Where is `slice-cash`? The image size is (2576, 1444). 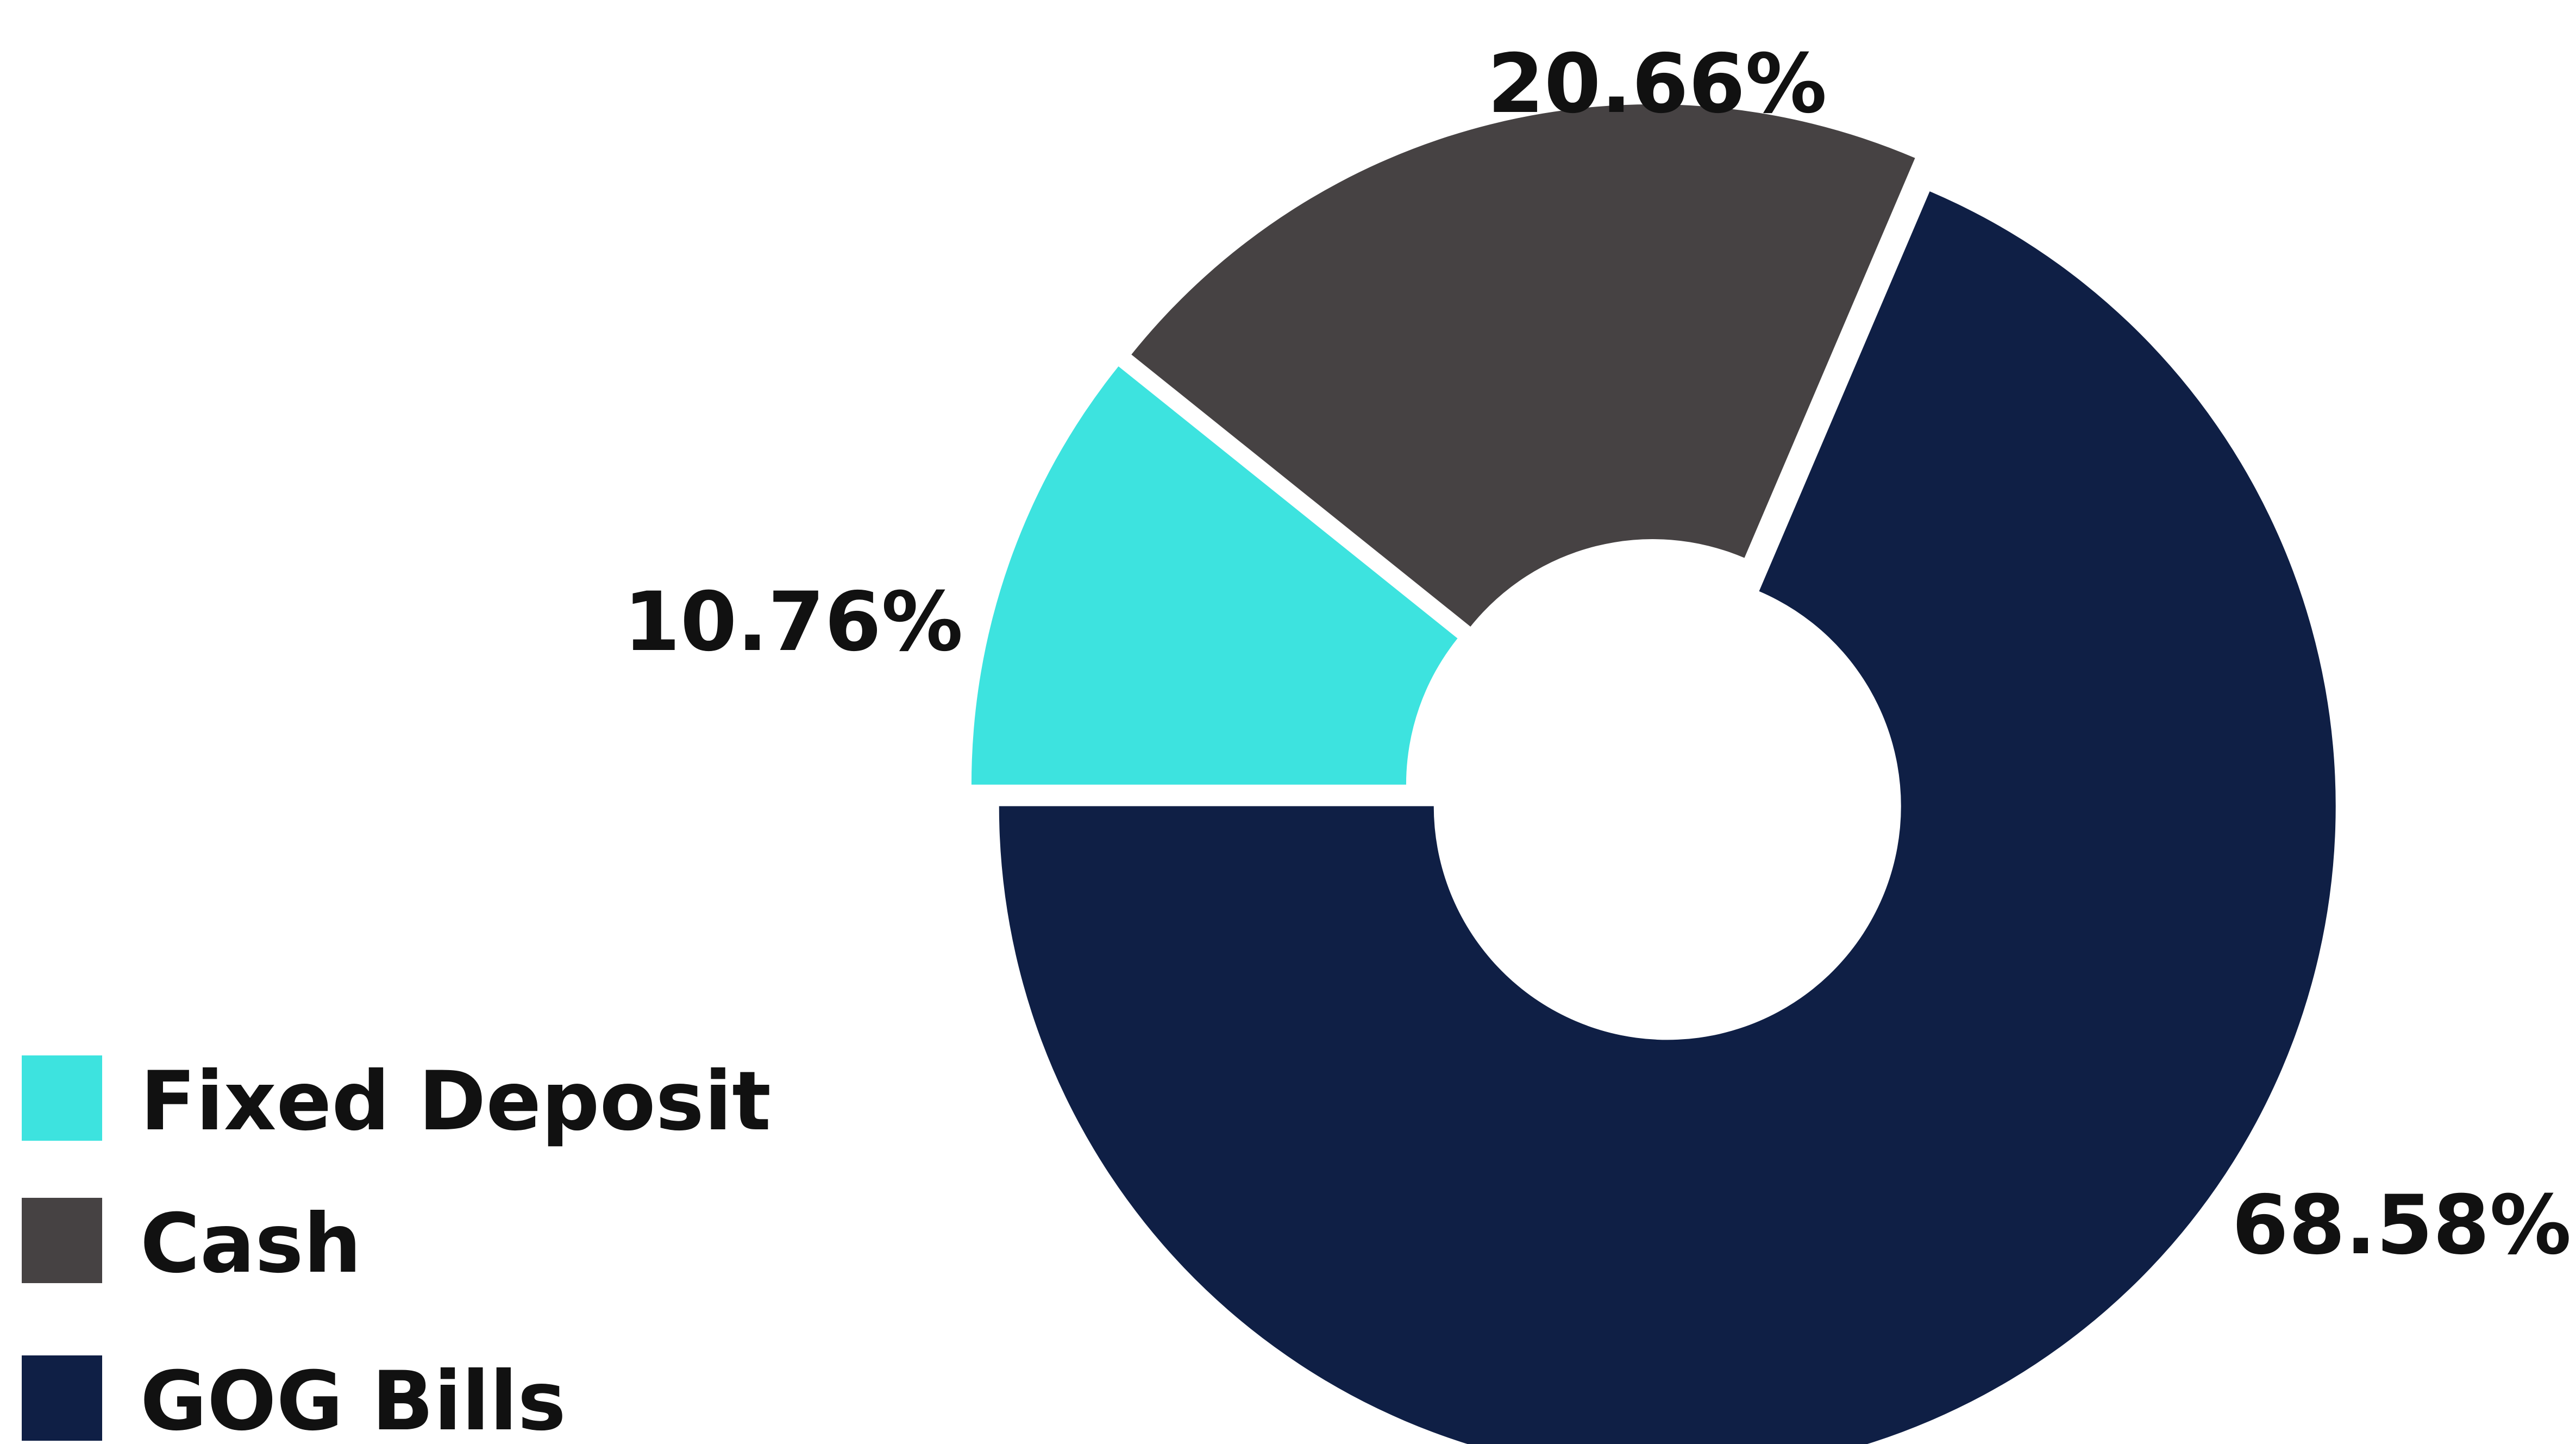 slice-cash is located at coordinates (1523, 365).